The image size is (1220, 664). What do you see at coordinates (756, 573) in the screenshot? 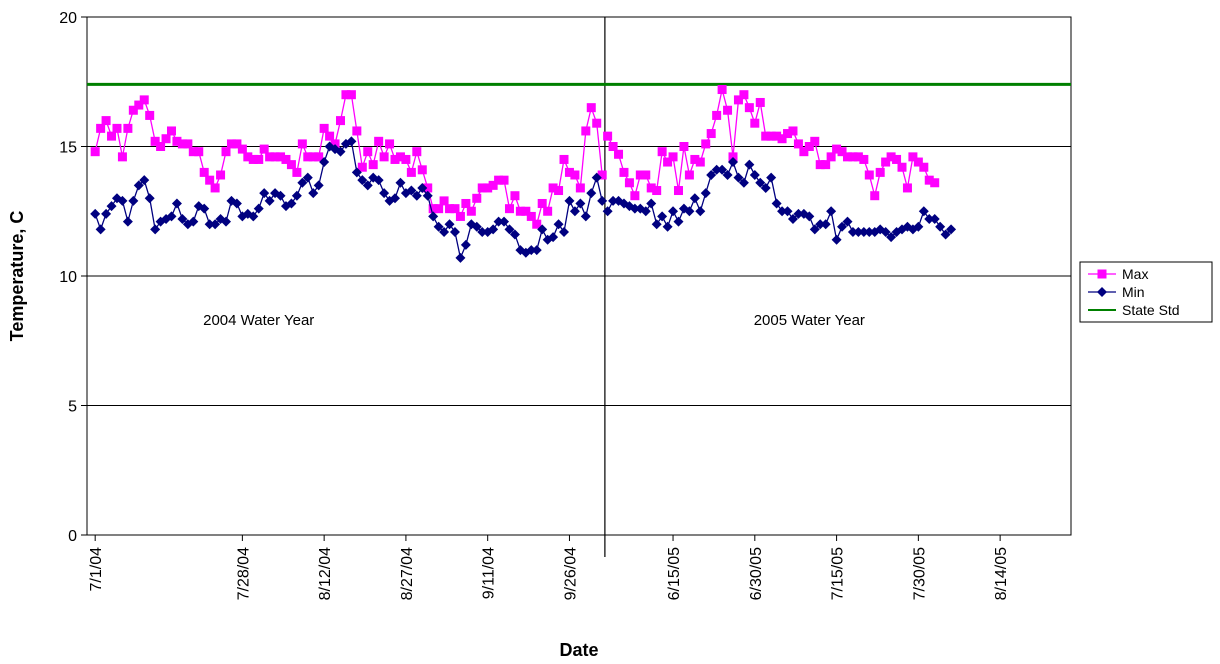
I see `x-tick-label: 6/30/05` at bounding box center [756, 573].